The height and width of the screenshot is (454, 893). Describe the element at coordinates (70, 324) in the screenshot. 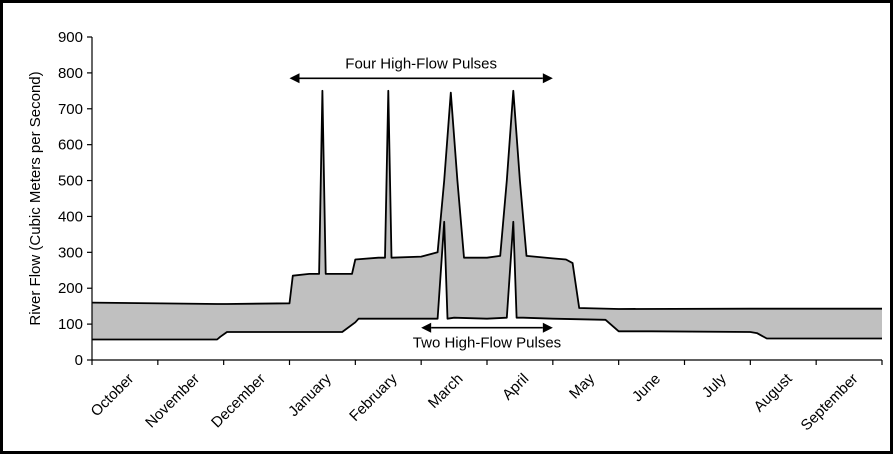

I see `y-tick-label: 100` at that location.